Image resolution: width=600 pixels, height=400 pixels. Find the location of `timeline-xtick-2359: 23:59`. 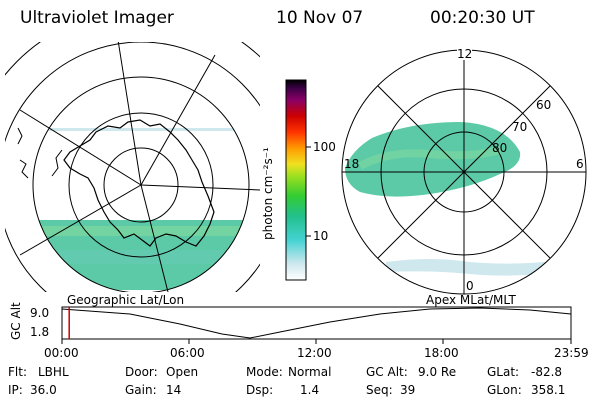

timeline-xtick-2359: 23:59 is located at coordinates (571, 353).